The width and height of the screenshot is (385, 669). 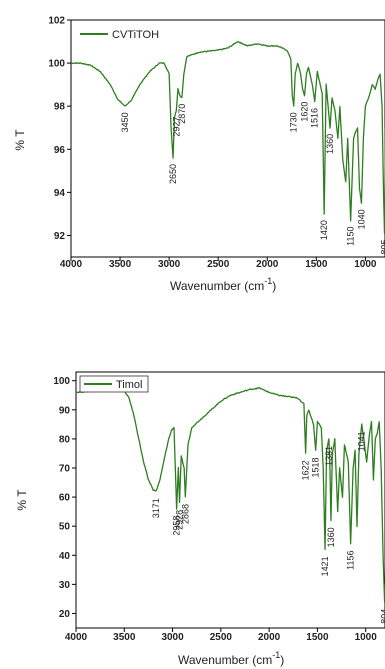 I want to click on peak-label: 1516, so click(x=315, y=118).